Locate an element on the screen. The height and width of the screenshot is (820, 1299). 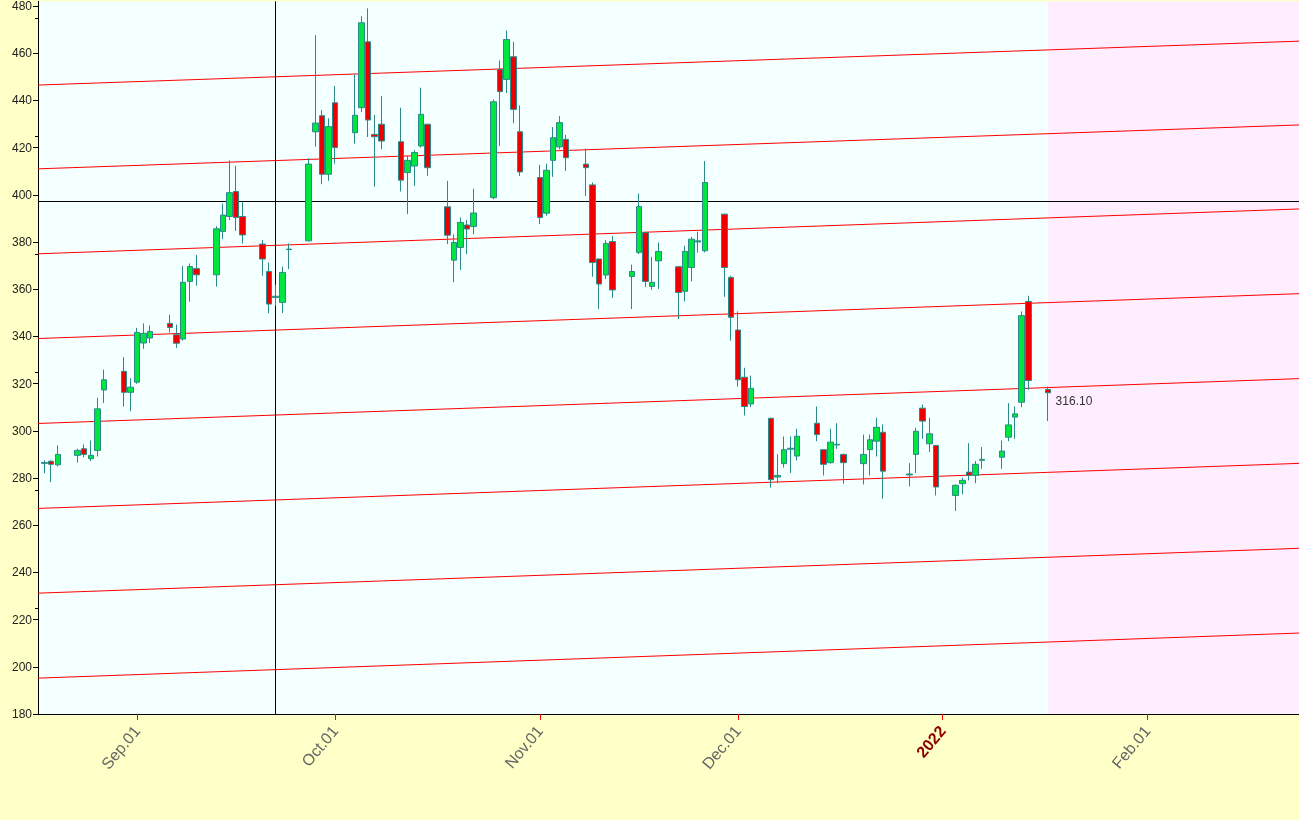
y-tick-label: 180 is located at coordinates (22, 714).